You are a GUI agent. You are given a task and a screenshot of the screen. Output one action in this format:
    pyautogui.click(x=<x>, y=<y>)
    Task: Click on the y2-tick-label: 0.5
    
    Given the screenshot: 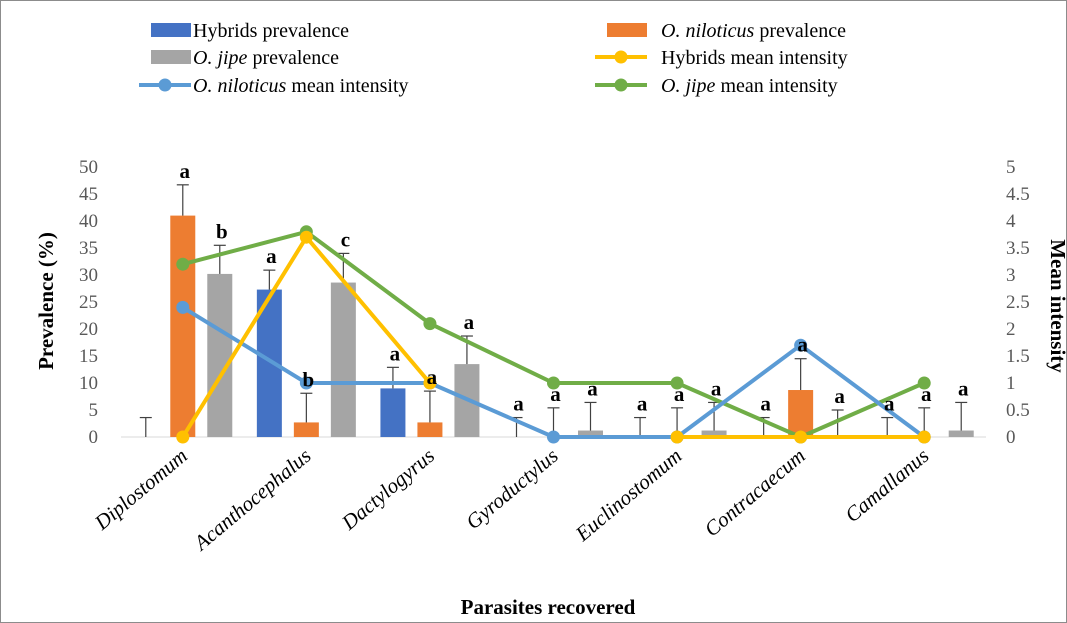 What is the action you would take?
    pyautogui.click(x=1018, y=410)
    